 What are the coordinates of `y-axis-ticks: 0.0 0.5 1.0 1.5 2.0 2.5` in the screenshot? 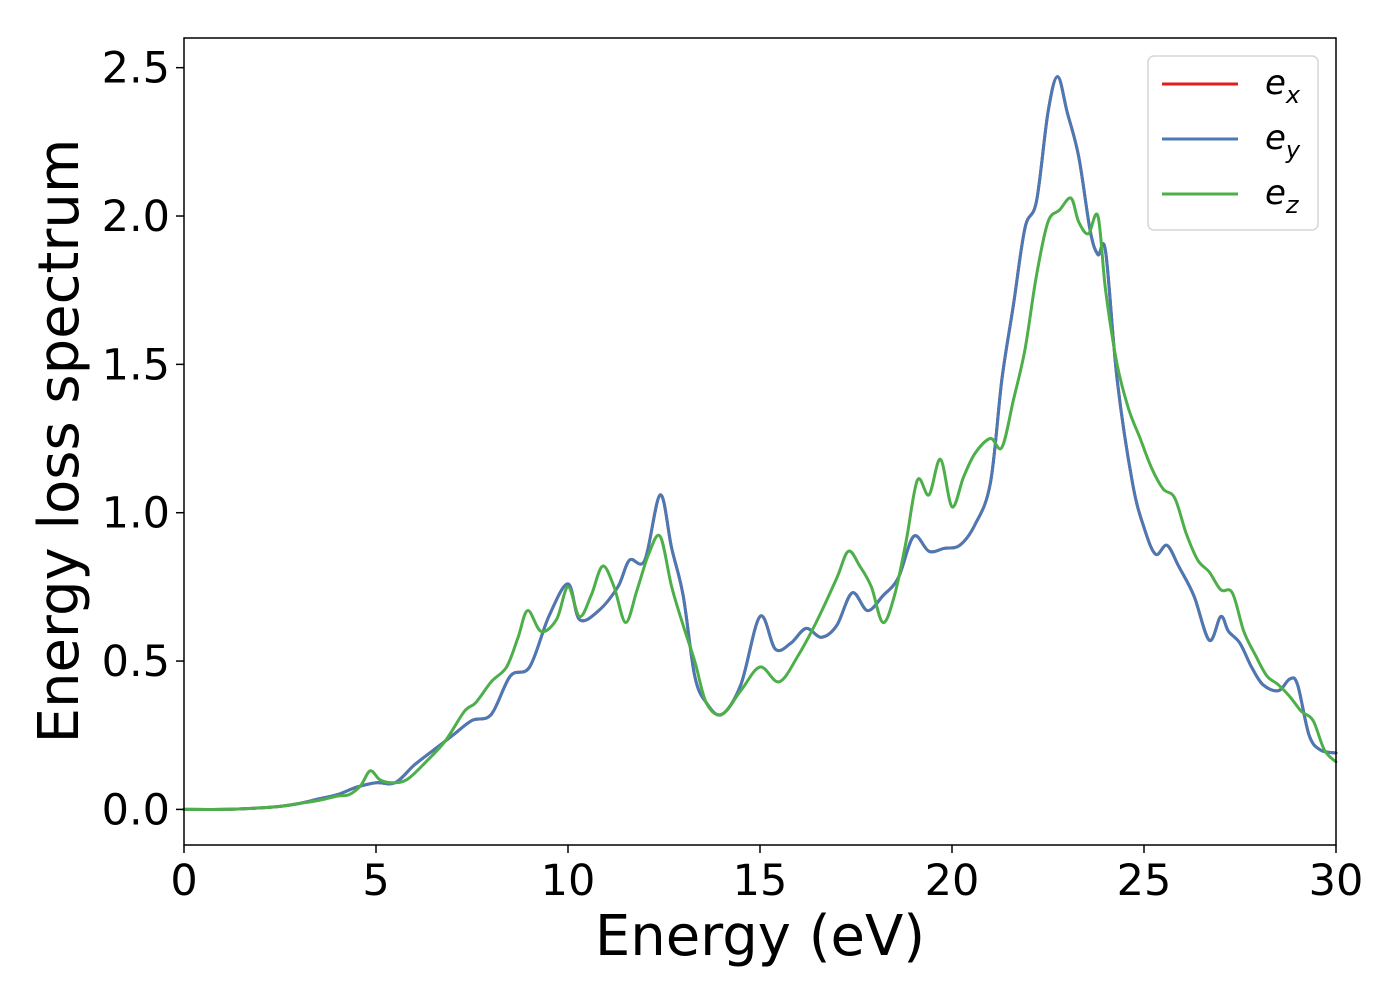 It's located at (143, 439).